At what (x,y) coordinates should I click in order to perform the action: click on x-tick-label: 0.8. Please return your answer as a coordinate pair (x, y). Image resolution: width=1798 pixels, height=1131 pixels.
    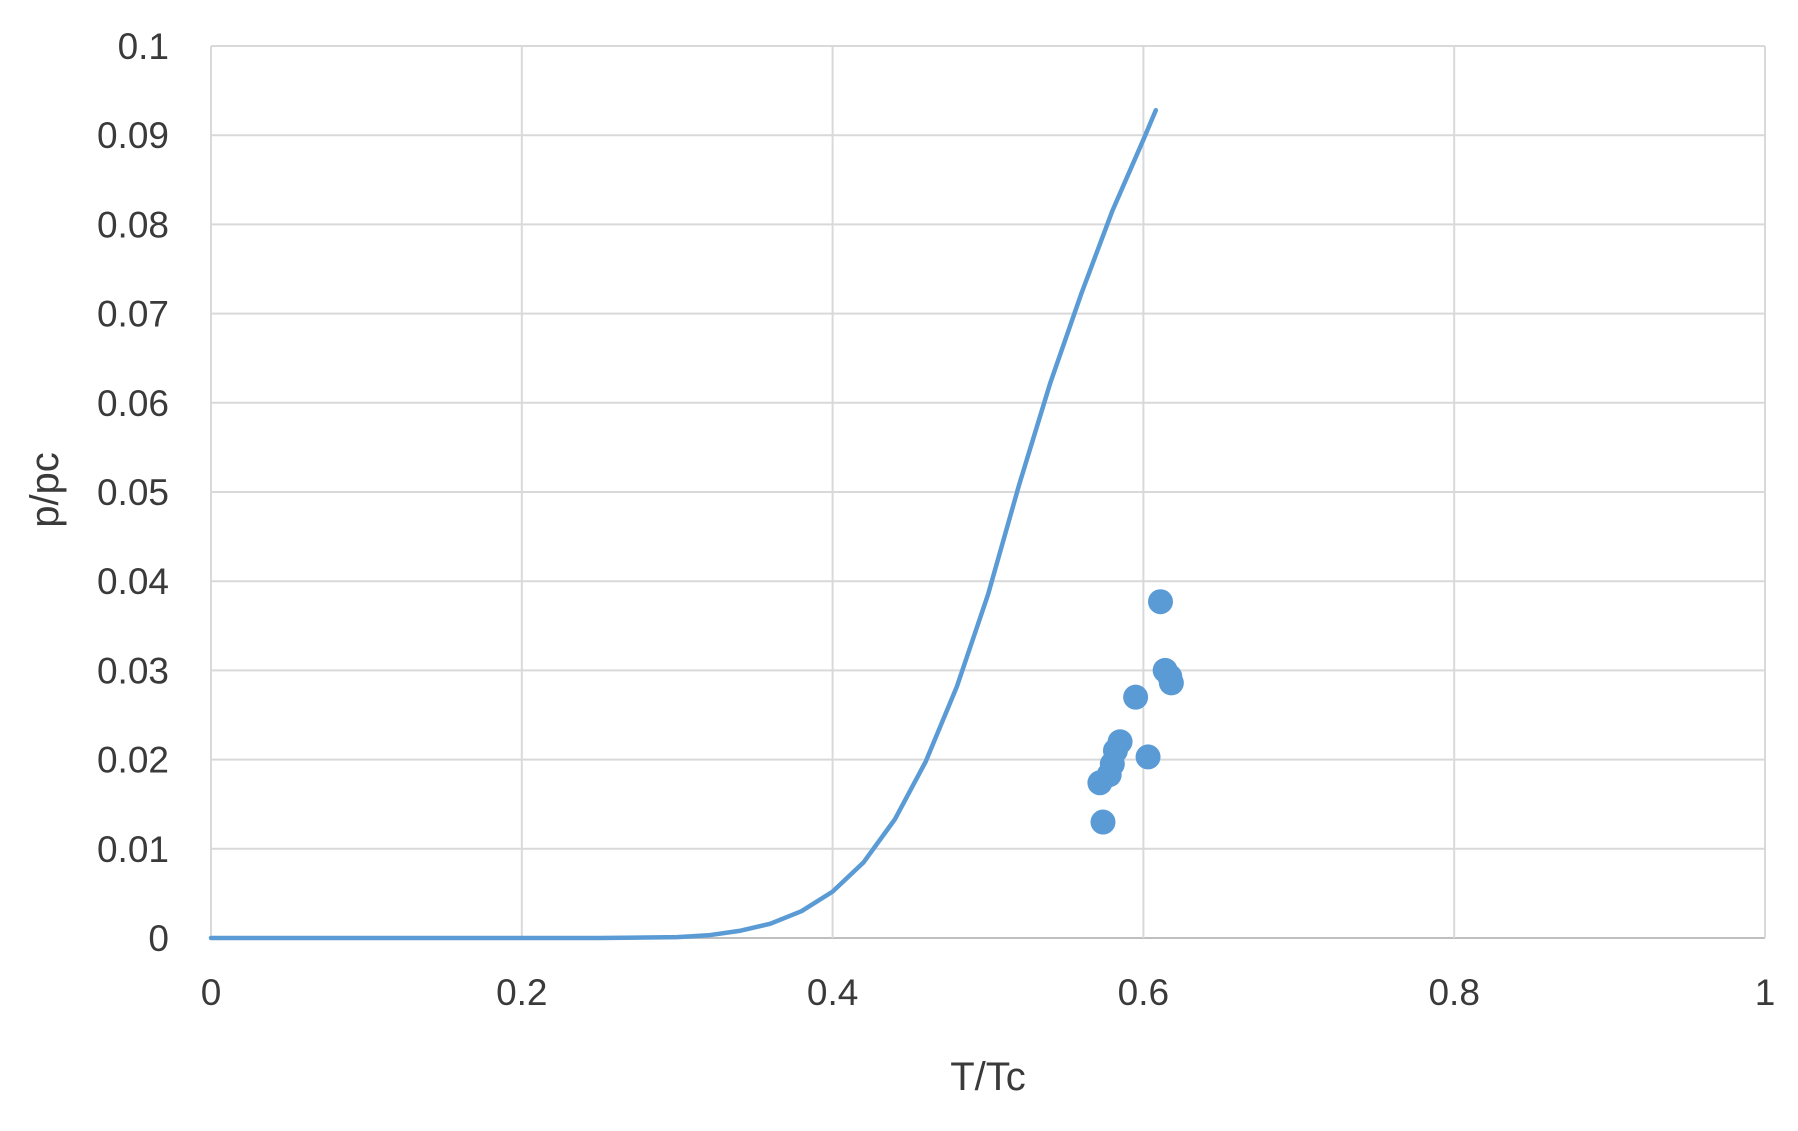
    Looking at the image, I should click on (1453, 992).